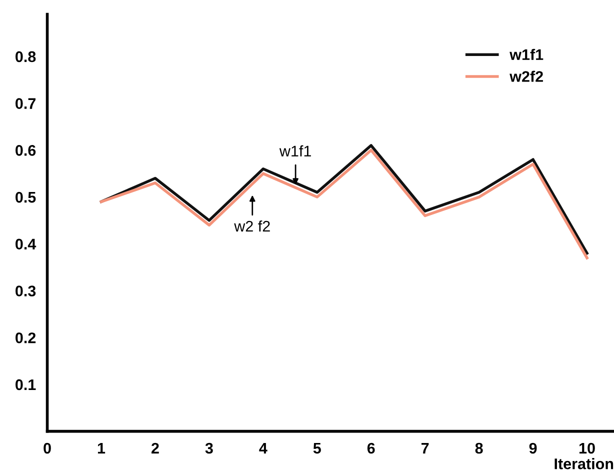 The image size is (614, 475). Describe the element at coordinates (26, 291) in the screenshot. I see `y-tick-label: 0.3` at that location.